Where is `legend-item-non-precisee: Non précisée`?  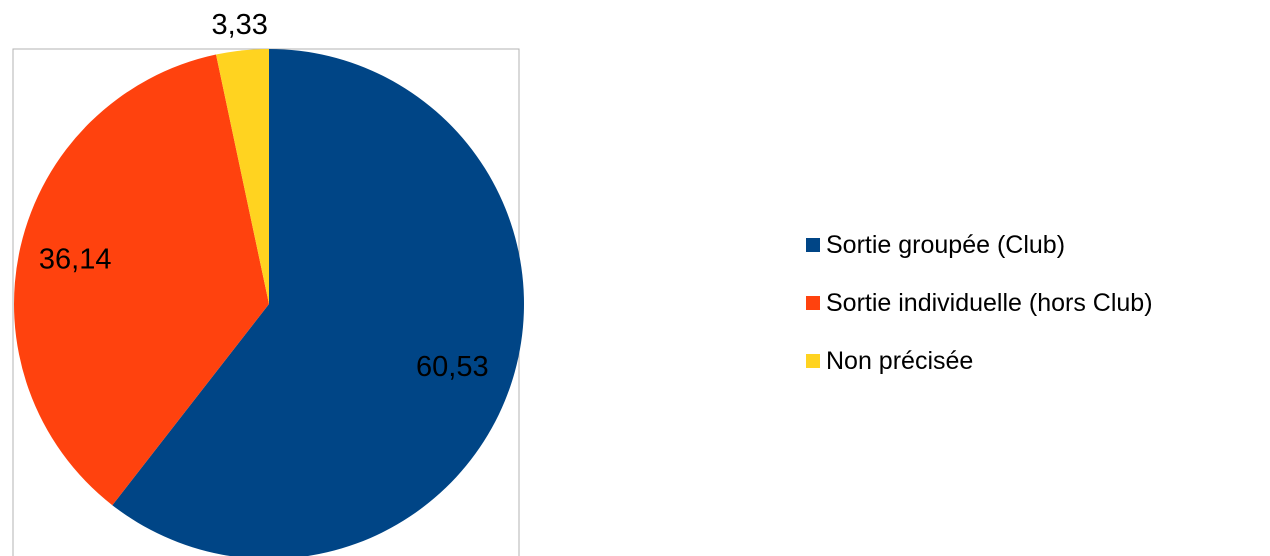 legend-item-non-precisee: Non précisée is located at coordinates (979, 361).